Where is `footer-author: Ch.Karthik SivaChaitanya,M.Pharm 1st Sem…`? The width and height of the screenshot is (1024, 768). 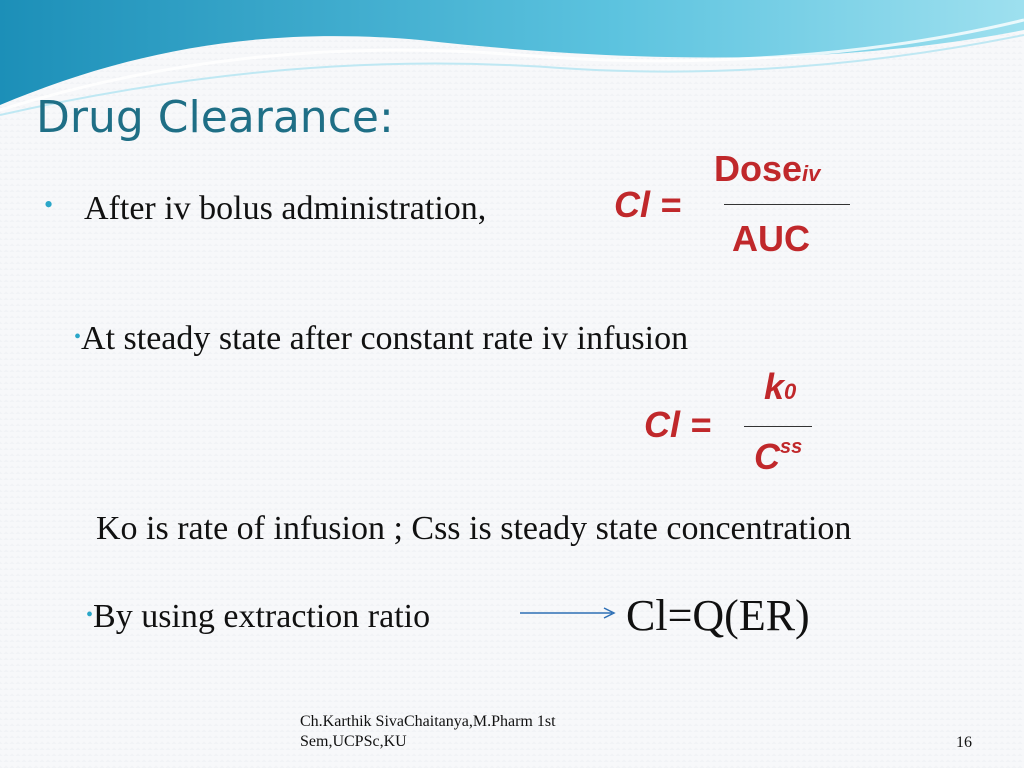 footer-author: Ch.Karthik SivaChaitanya,M.Pharm 1st Sem… is located at coordinates (428, 731).